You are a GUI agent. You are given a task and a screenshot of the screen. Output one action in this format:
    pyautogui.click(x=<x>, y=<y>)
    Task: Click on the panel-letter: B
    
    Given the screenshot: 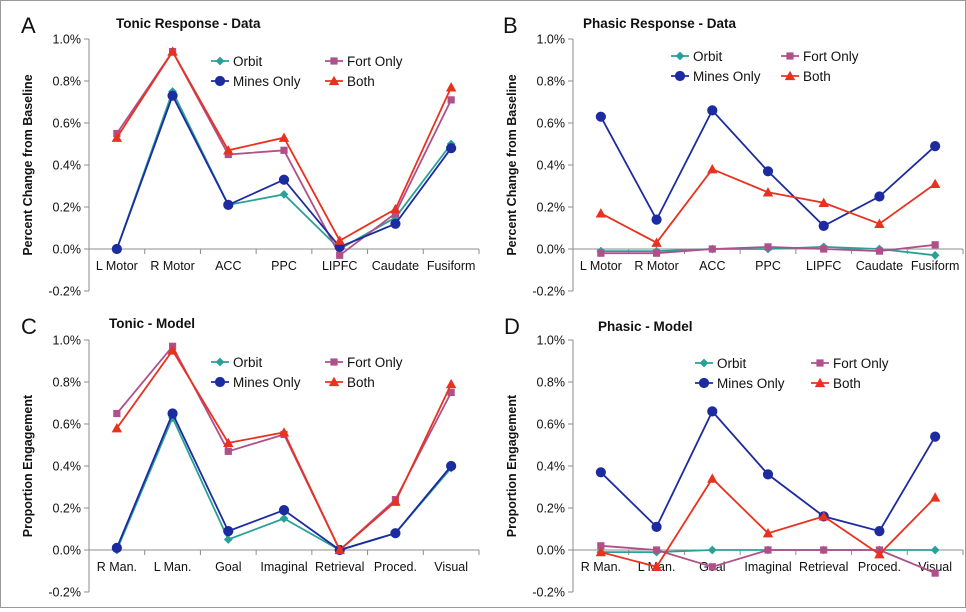 What is the action you would take?
    pyautogui.click(x=510, y=25)
    